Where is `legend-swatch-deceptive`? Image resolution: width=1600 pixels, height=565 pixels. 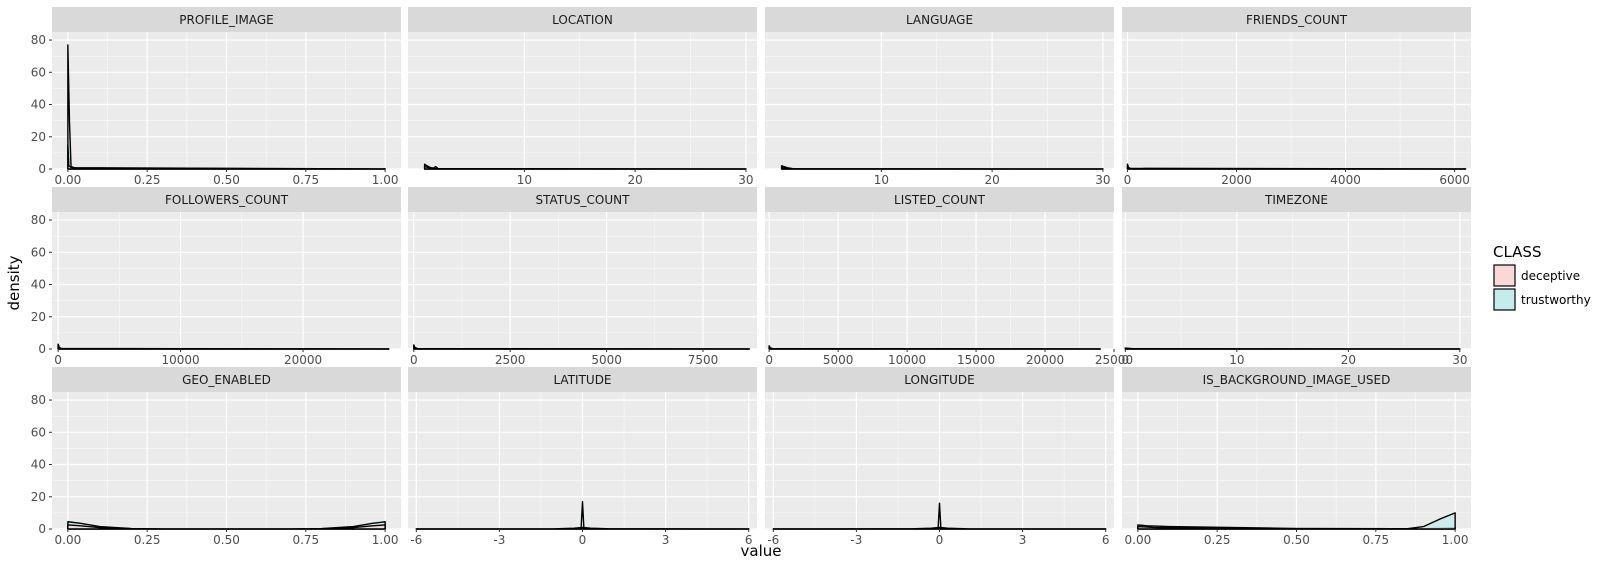 legend-swatch-deceptive is located at coordinates (1504, 275).